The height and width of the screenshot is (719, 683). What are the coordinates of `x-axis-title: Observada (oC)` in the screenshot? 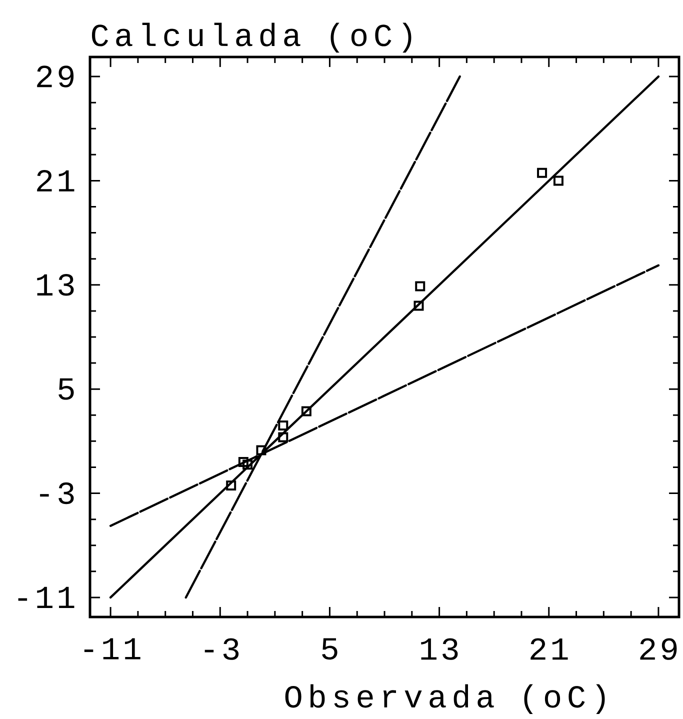 It's located at (445, 699).